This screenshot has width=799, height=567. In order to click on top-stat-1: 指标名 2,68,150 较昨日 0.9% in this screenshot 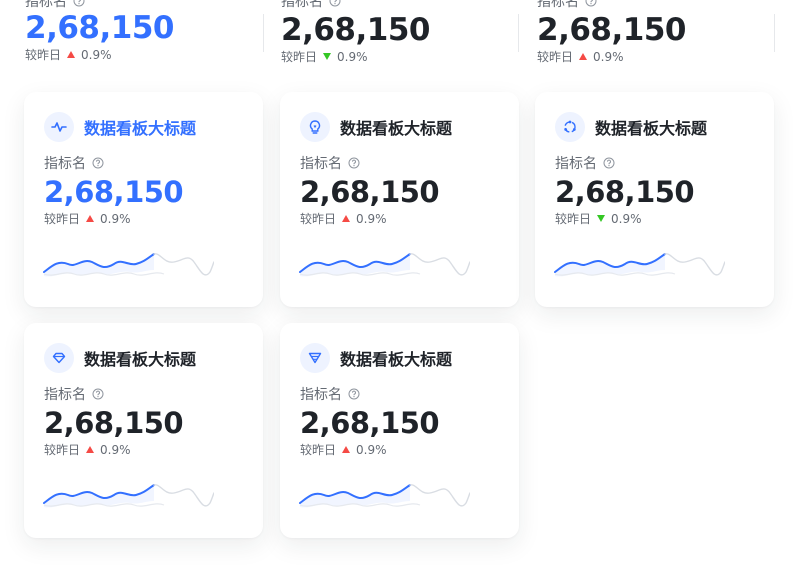, I will do `click(99, 37)`.